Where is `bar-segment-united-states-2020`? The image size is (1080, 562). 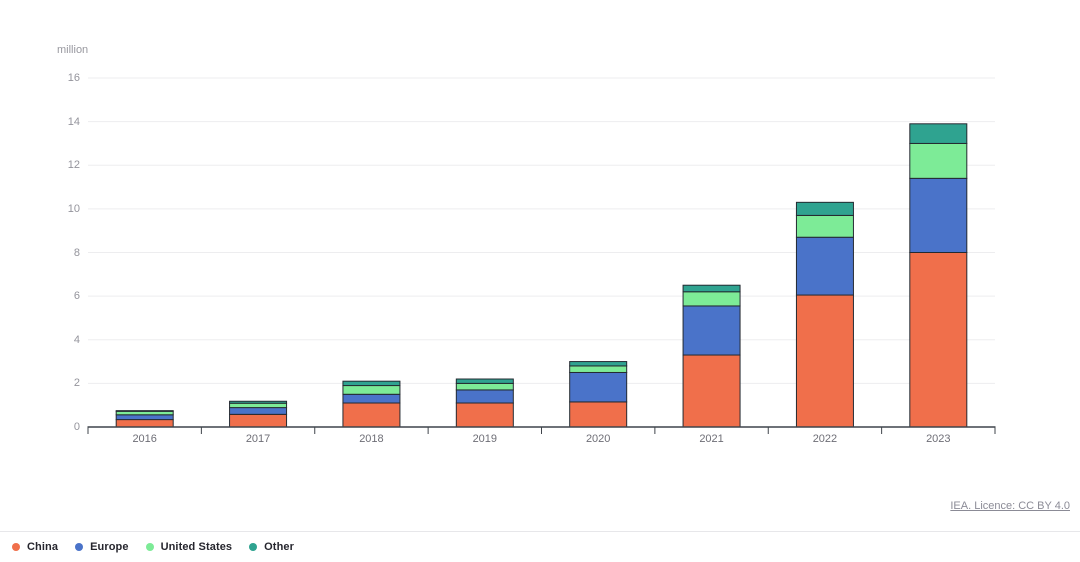
bar-segment-united-states-2020 is located at coordinates (598, 369).